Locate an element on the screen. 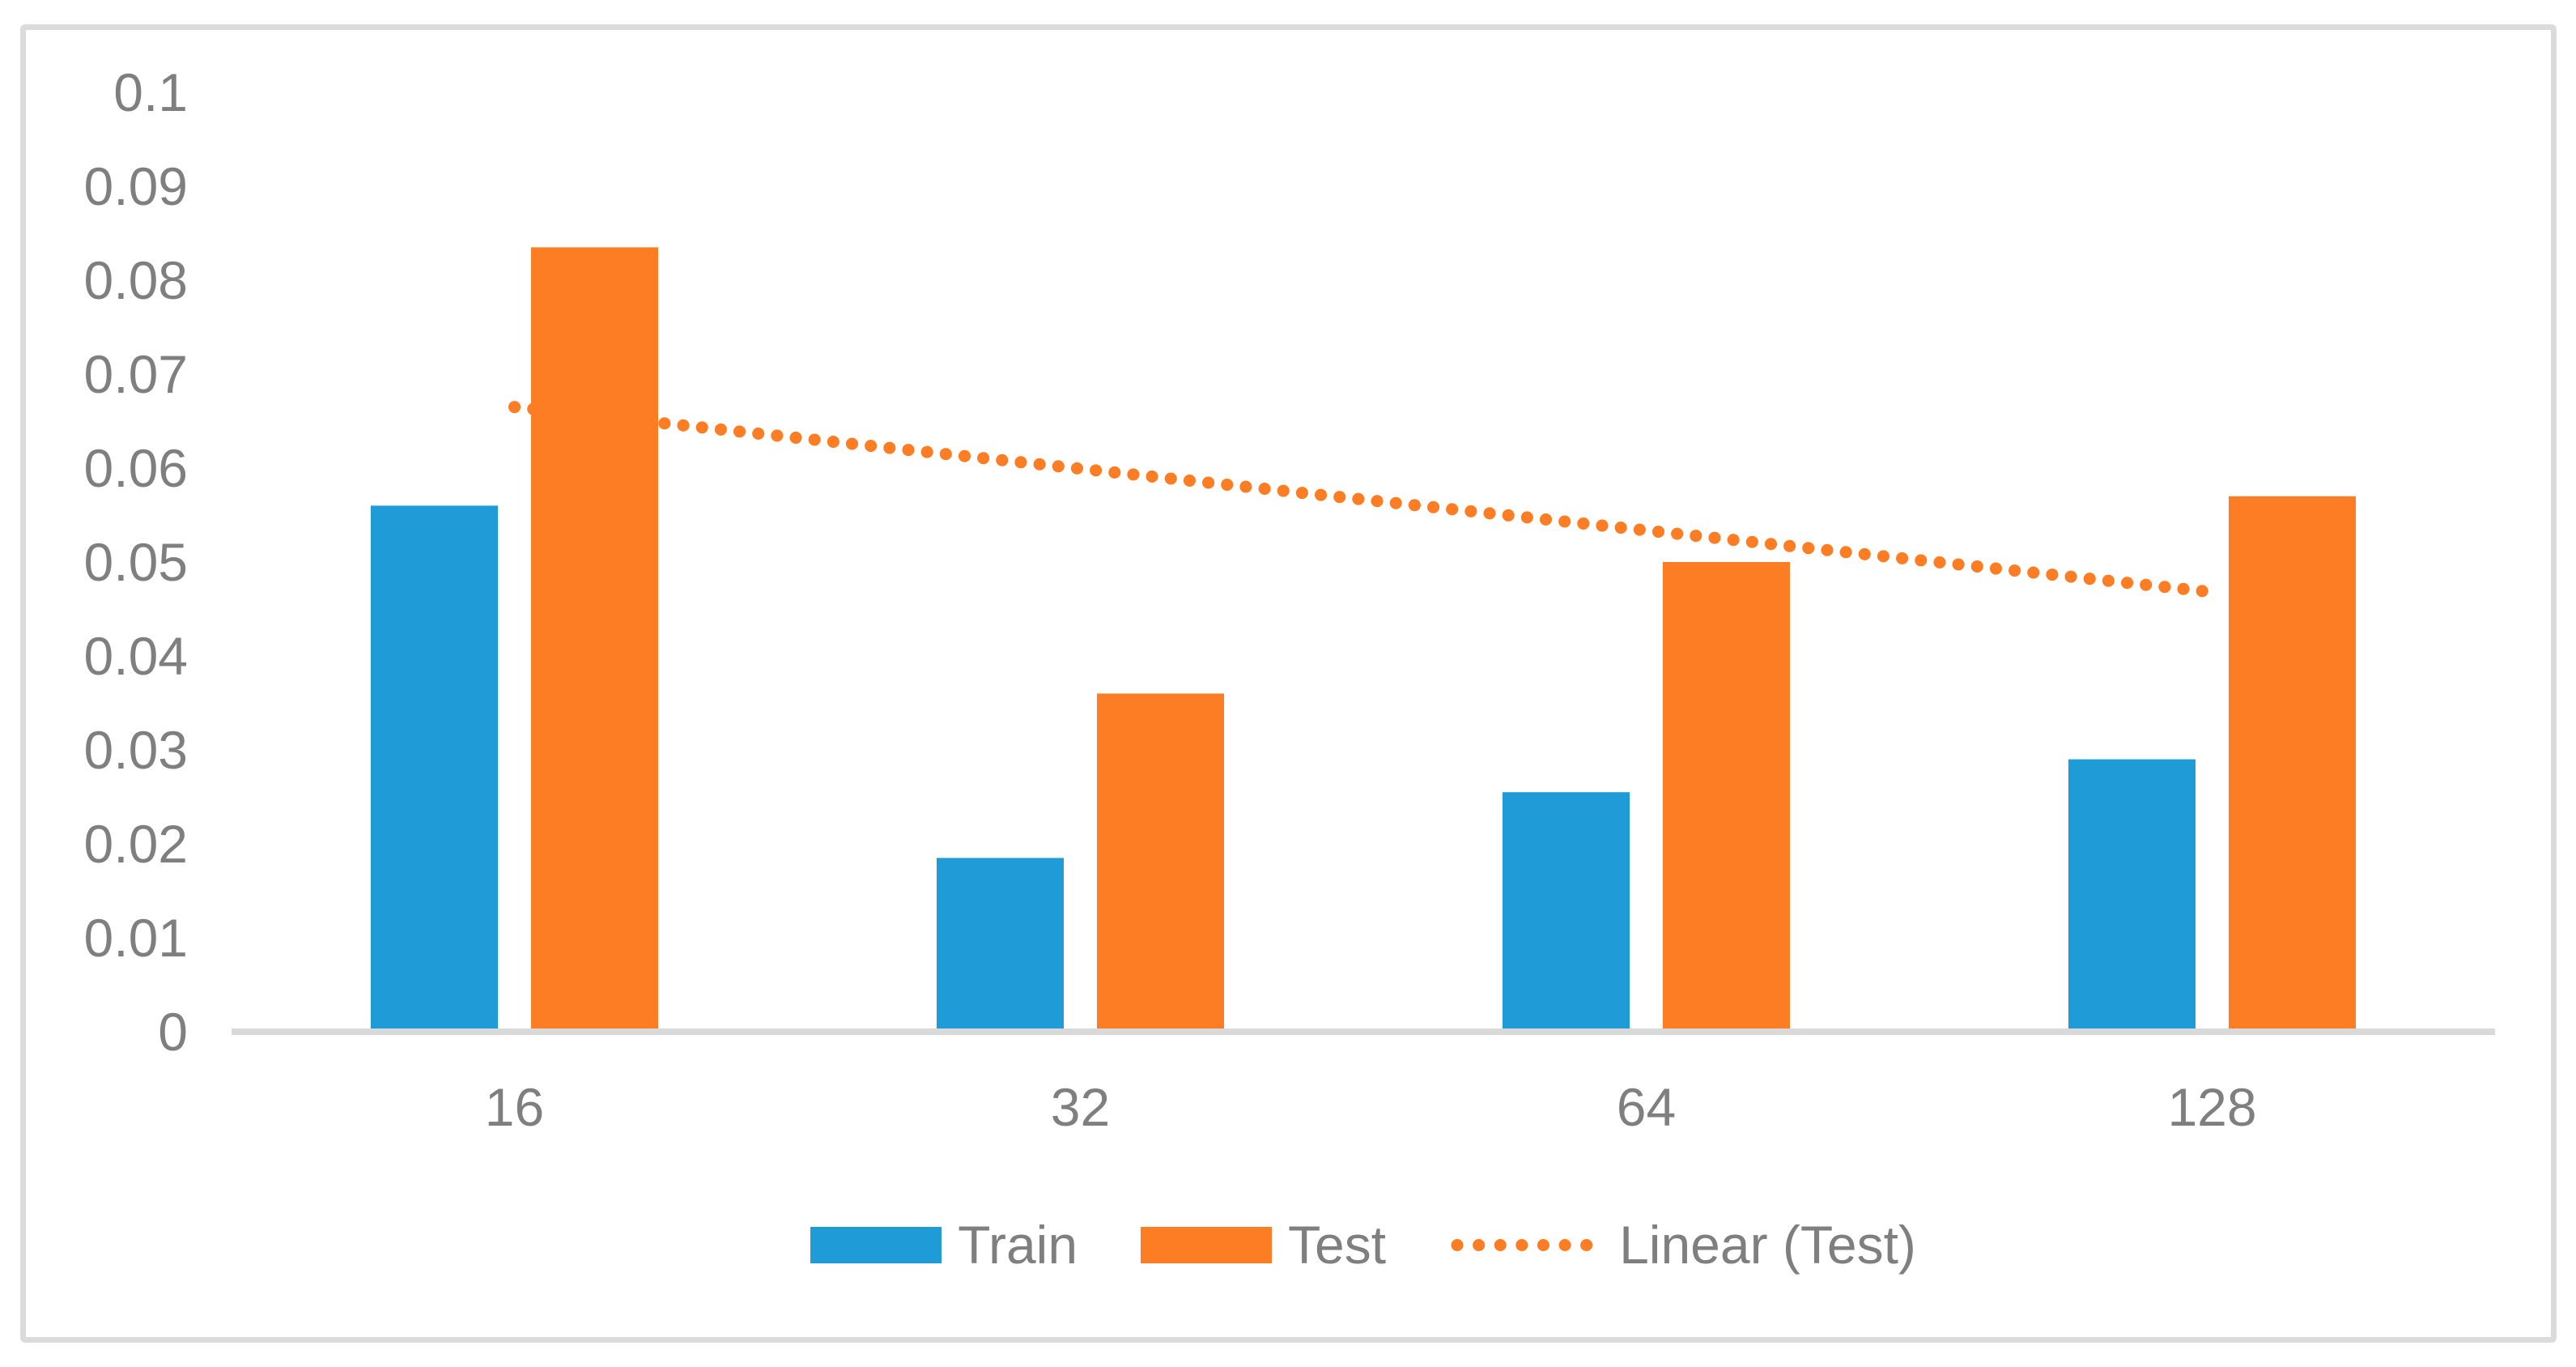 The width and height of the screenshot is (2576, 1367). legend-label-linear-test: Linear (Test) is located at coordinates (1767, 1245).